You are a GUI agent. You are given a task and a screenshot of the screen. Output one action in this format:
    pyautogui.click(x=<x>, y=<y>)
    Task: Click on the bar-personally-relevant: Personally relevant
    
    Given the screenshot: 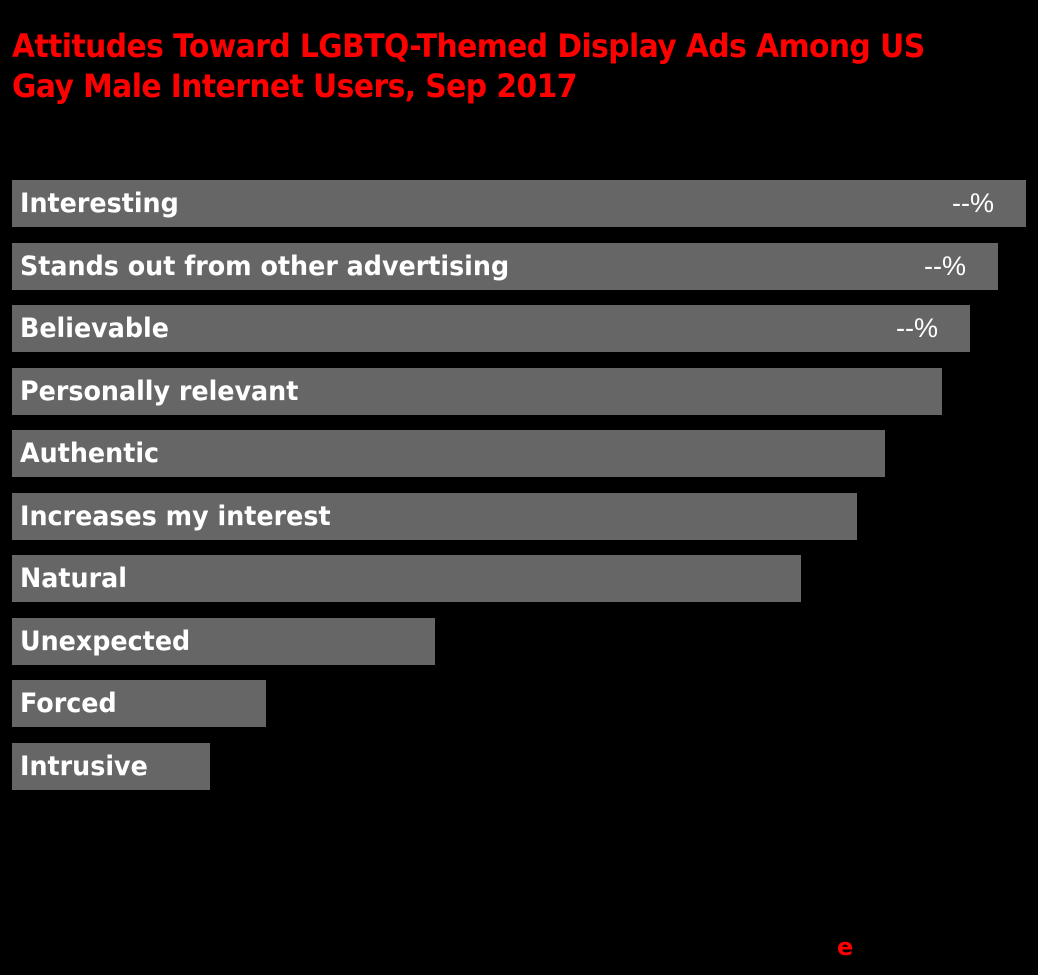 What is the action you would take?
    pyautogui.click(x=477, y=391)
    